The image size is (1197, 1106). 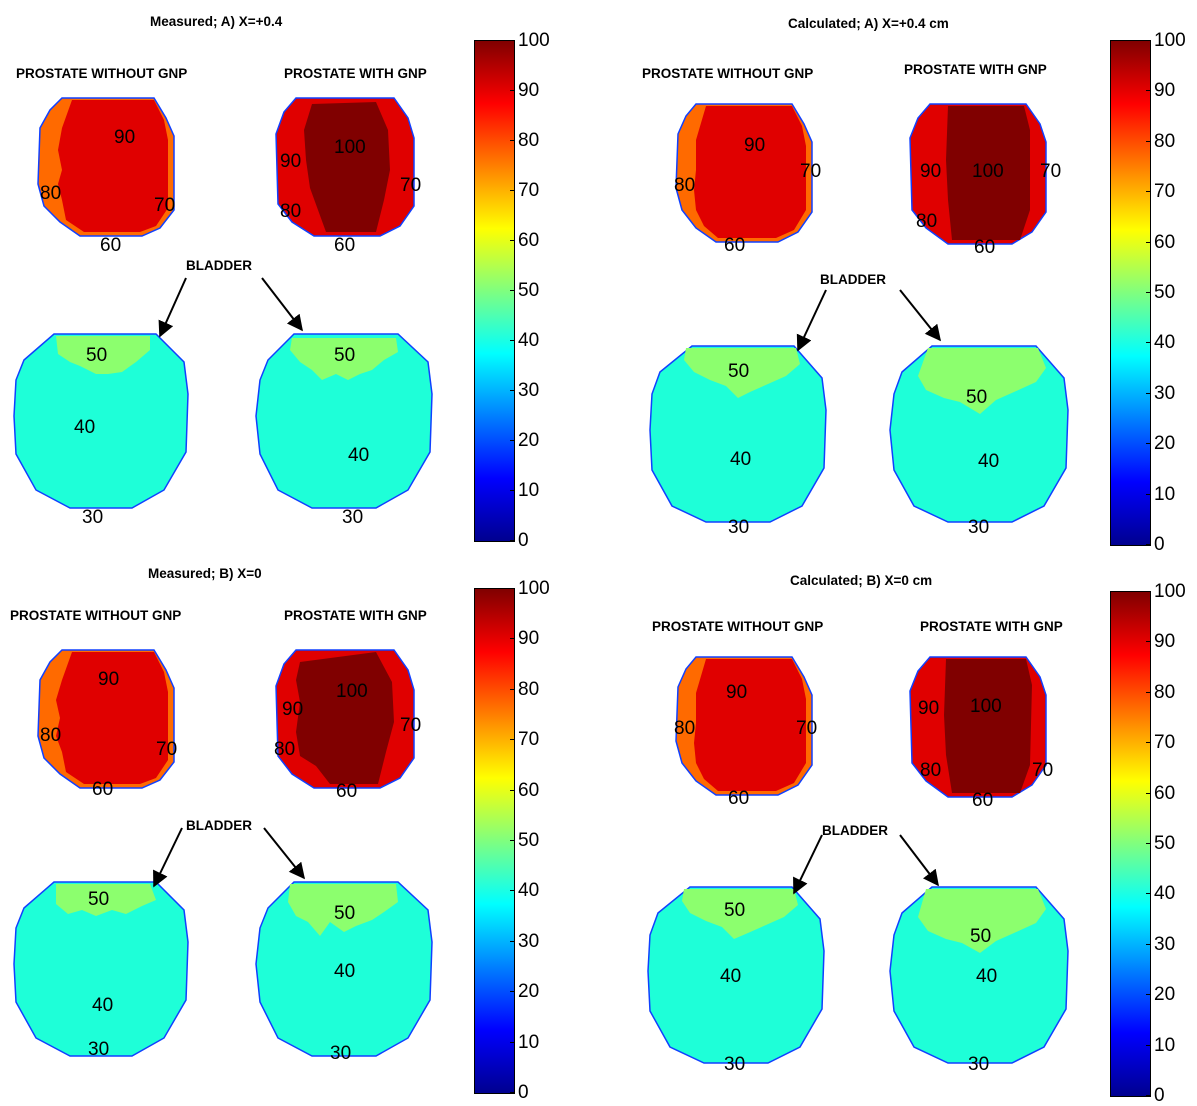 What do you see at coordinates (282, 304) in the screenshot?
I see `bladder-arrow-right` at bounding box center [282, 304].